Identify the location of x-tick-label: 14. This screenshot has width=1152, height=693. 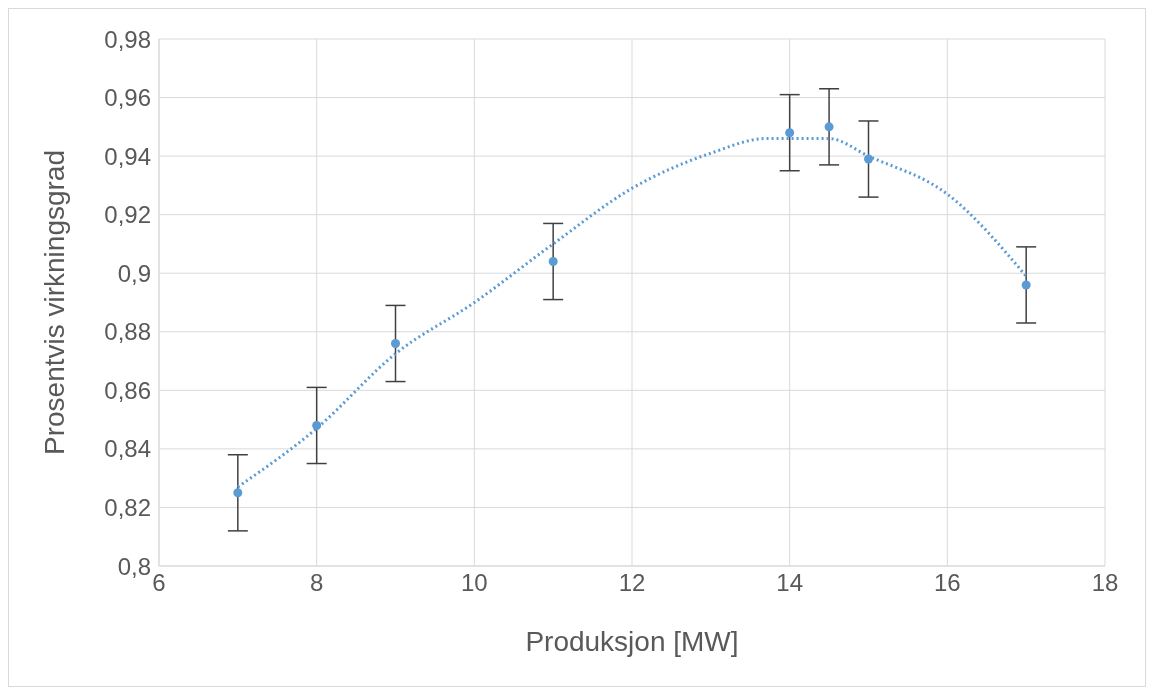
(790, 583).